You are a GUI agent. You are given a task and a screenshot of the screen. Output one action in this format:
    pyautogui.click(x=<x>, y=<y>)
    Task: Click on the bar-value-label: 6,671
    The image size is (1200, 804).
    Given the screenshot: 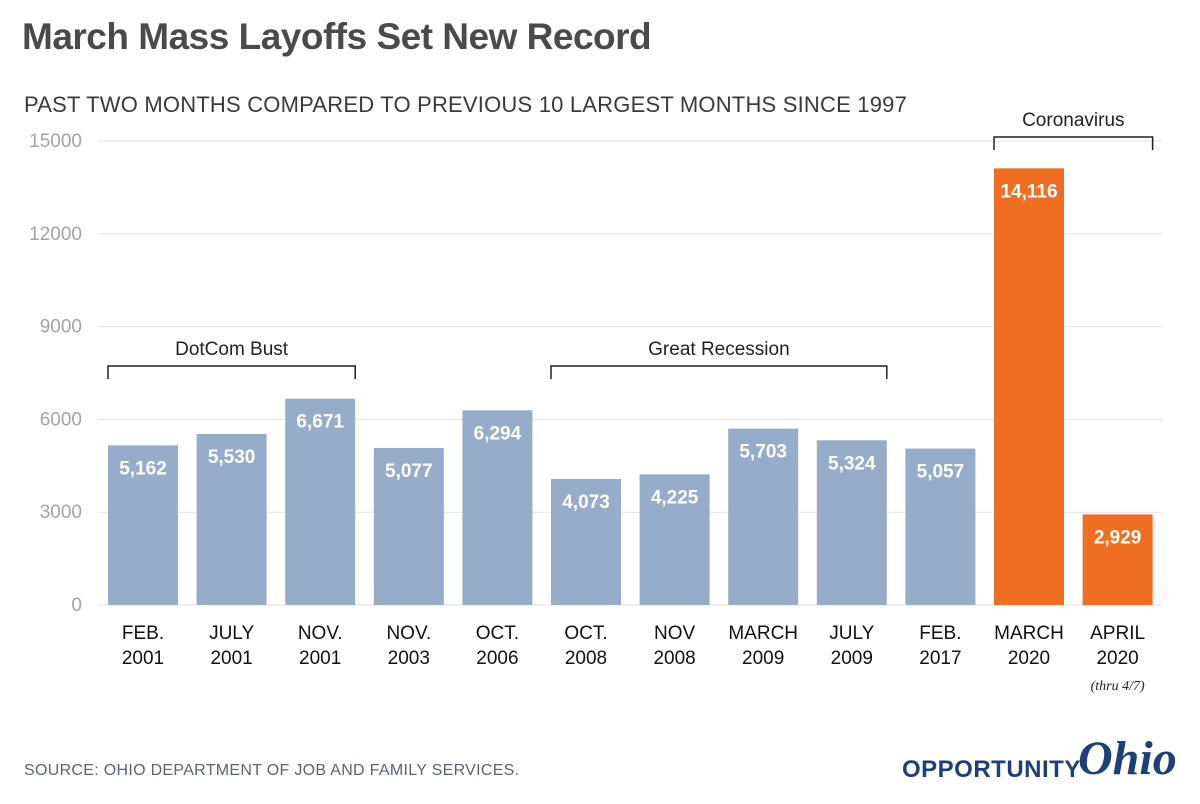 What is the action you would take?
    pyautogui.click(x=320, y=422)
    